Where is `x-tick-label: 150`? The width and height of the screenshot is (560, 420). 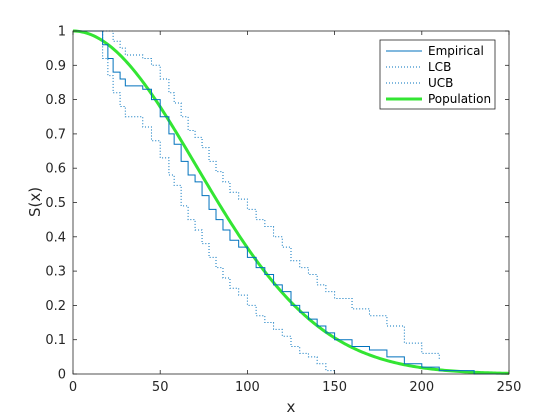 x-tick-label: 150 is located at coordinates (334, 387).